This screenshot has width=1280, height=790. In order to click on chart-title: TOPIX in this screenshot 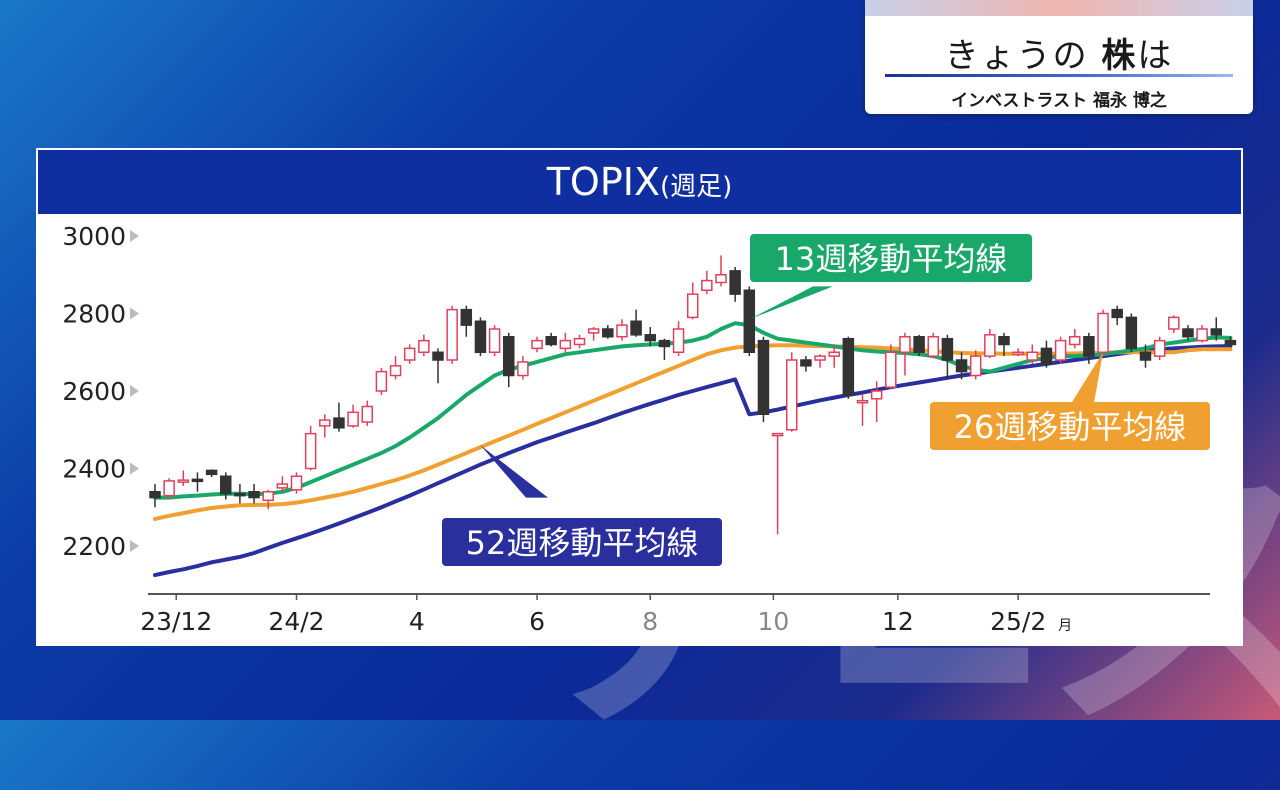, I will do `click(603, 182)`.